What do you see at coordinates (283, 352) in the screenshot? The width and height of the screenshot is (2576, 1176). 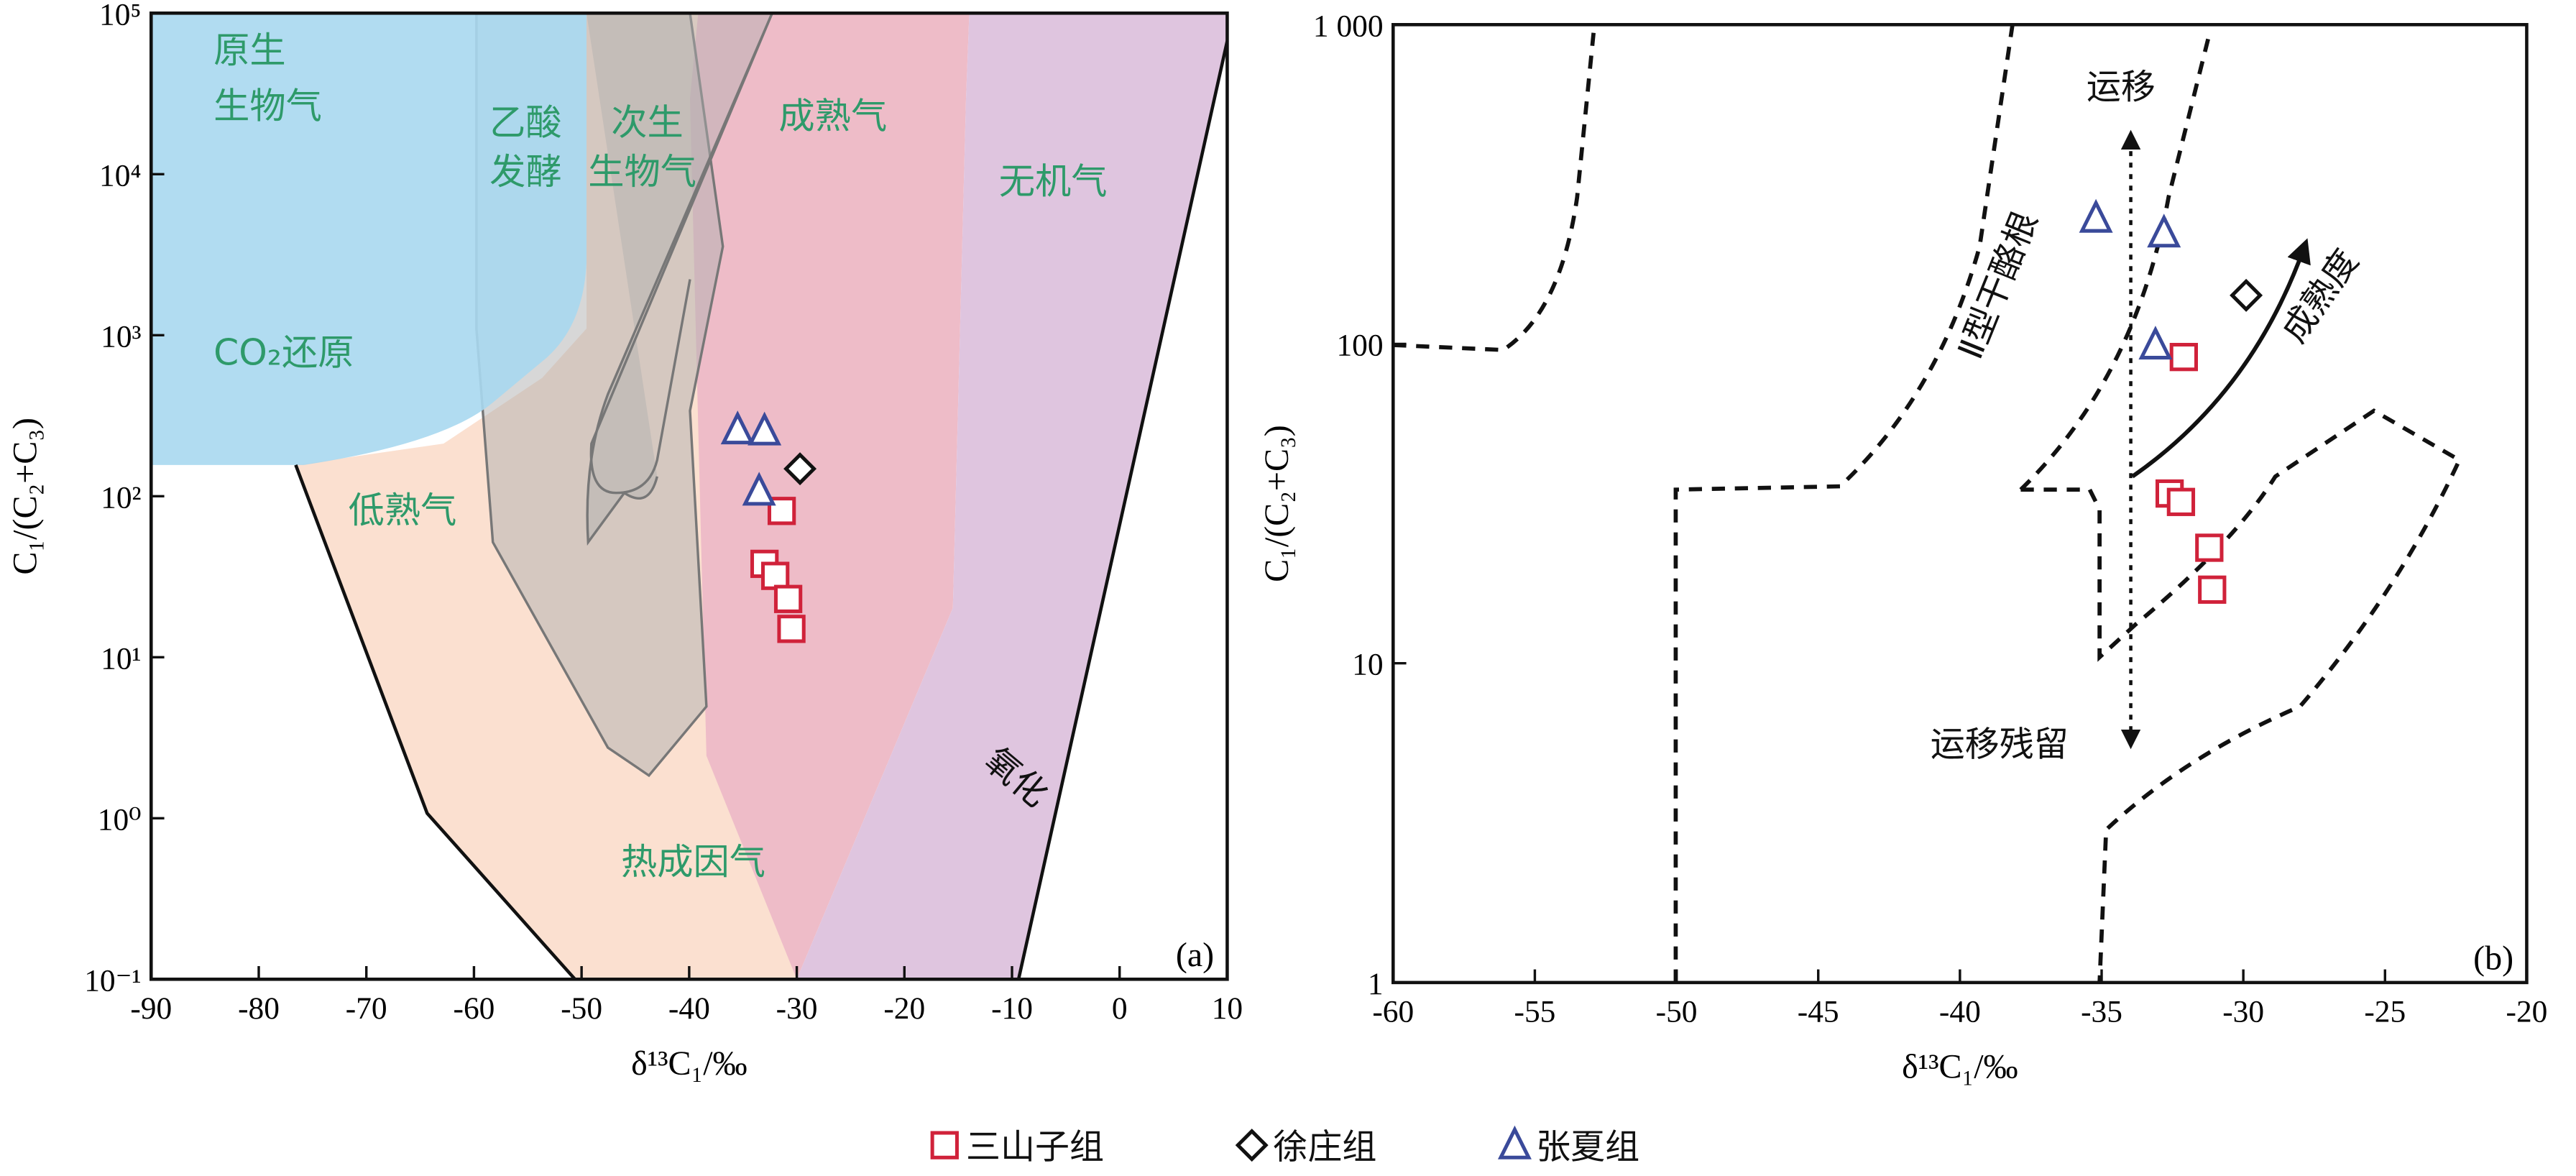 I see `annotation: CO₂还原` at bounding box center [283, 352].